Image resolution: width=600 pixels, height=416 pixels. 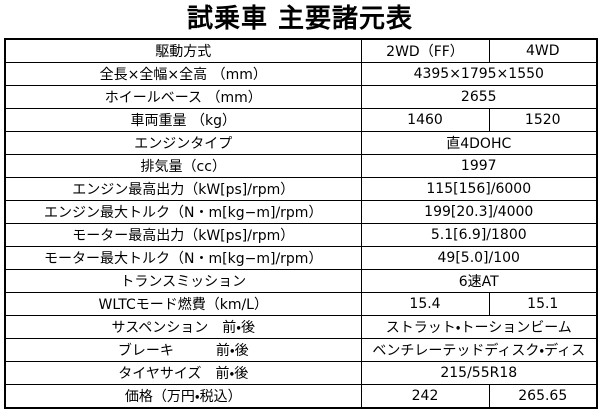 What do you see at coordinates (183, 327) in the screenshot?
I see `row-label: サスペンション 前・後` at bounding box center [183, 327].